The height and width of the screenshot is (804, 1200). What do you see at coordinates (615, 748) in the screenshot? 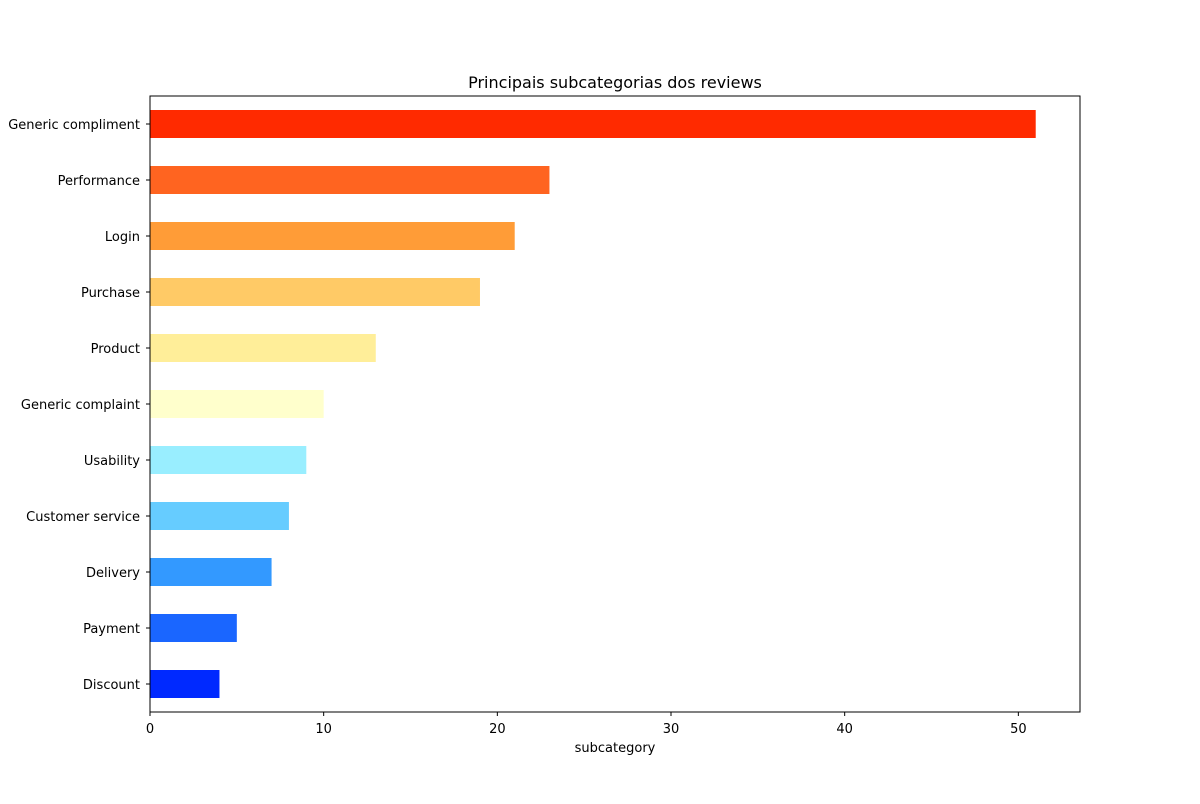
I see `x-axis-title: subcategory` at bounding box center [615, 748].